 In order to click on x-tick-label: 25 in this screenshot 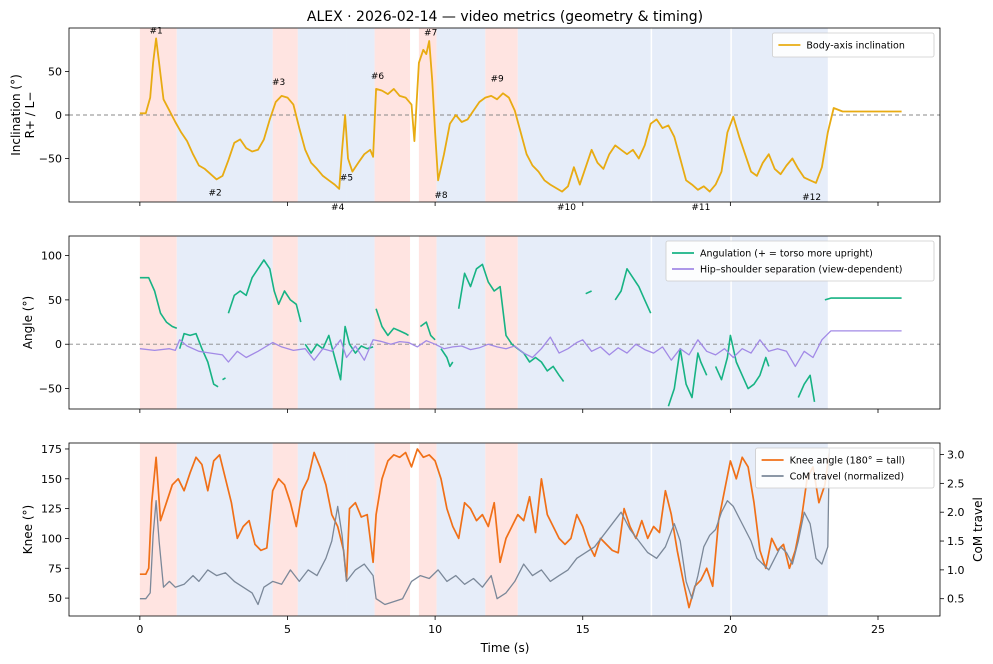, I will do `click(878, 629)`.